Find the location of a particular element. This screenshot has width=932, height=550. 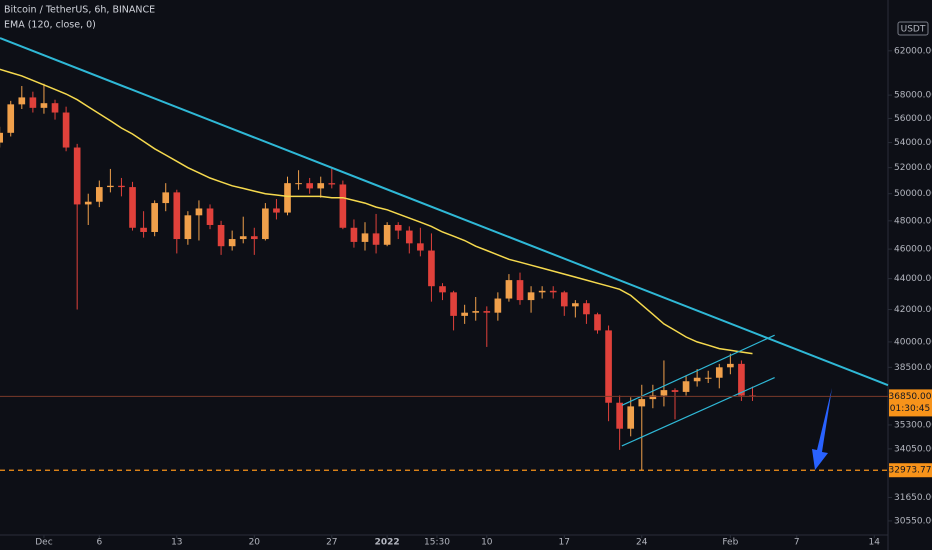

x-tick-label: Dec is located at coordinates (43, 543).